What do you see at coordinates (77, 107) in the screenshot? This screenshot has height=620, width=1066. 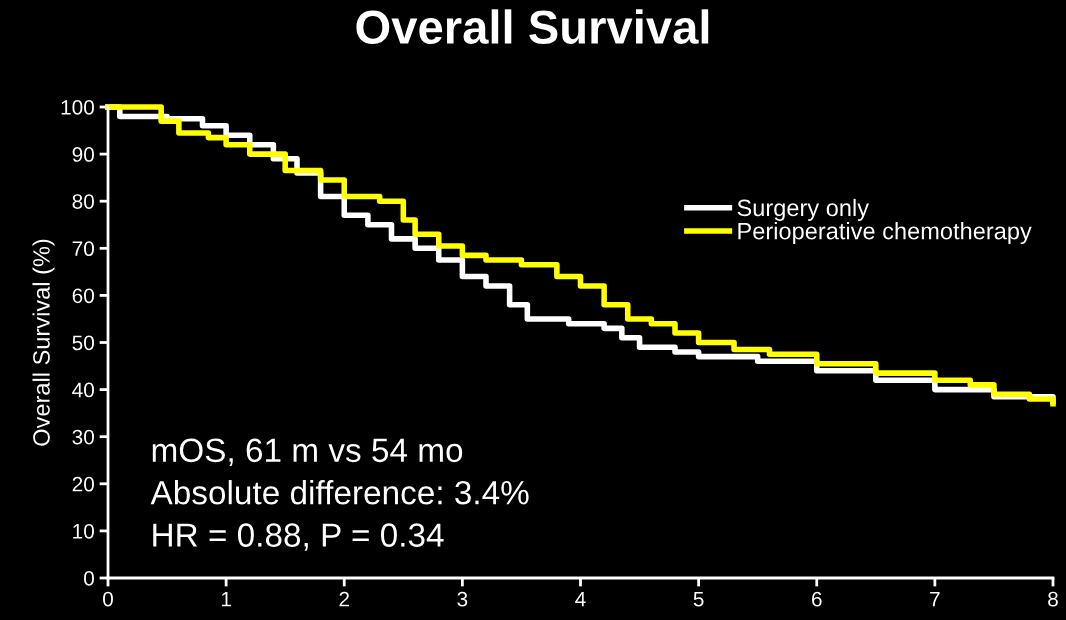 I see `y-tick-label: 100` at bounding box center [77, 107].